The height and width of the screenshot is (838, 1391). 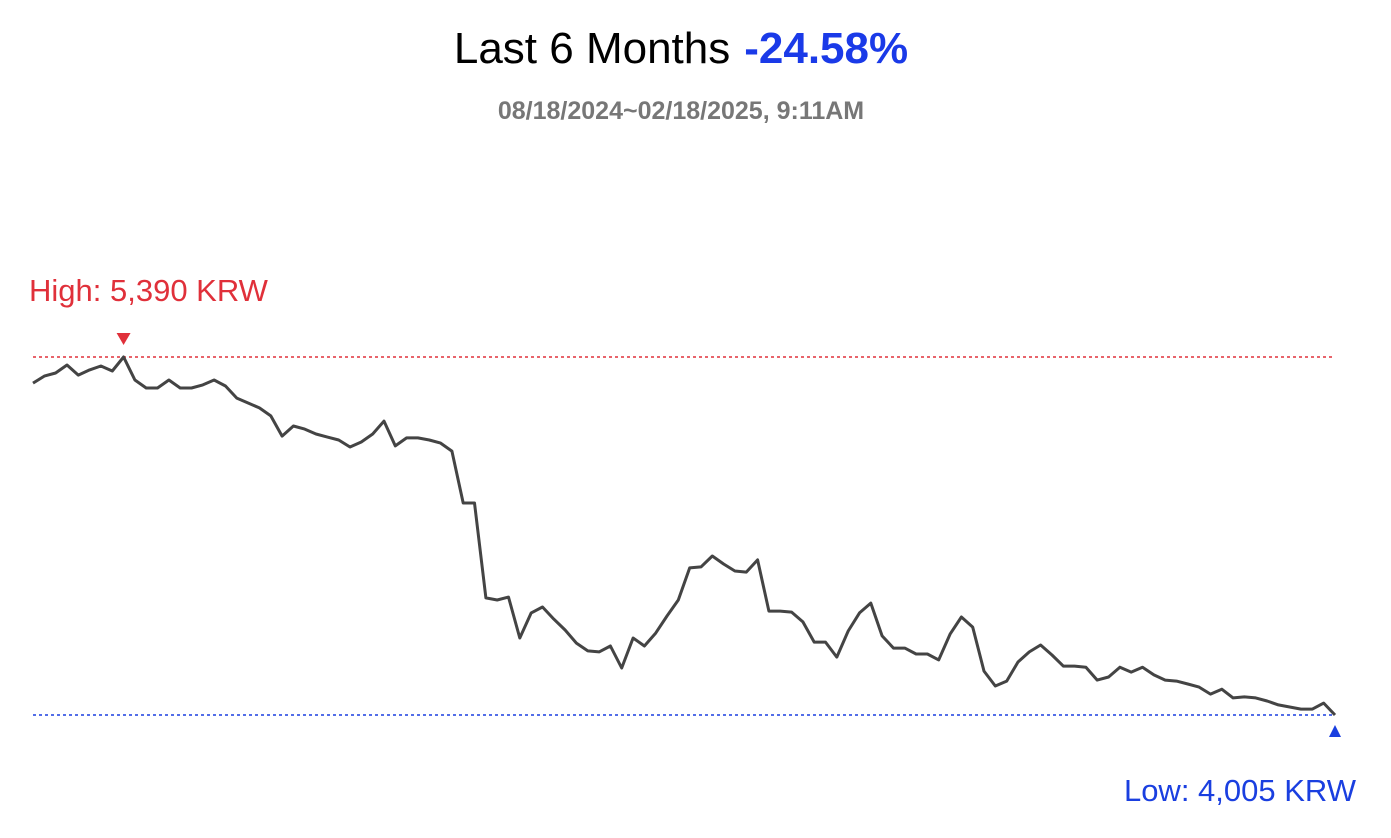 What do you see at coordinates (681, 111) in the screenshot?
I see `subtitle: 08/18/2024~02/18/2025, 9:11AM` at bounding box center [681, 111].